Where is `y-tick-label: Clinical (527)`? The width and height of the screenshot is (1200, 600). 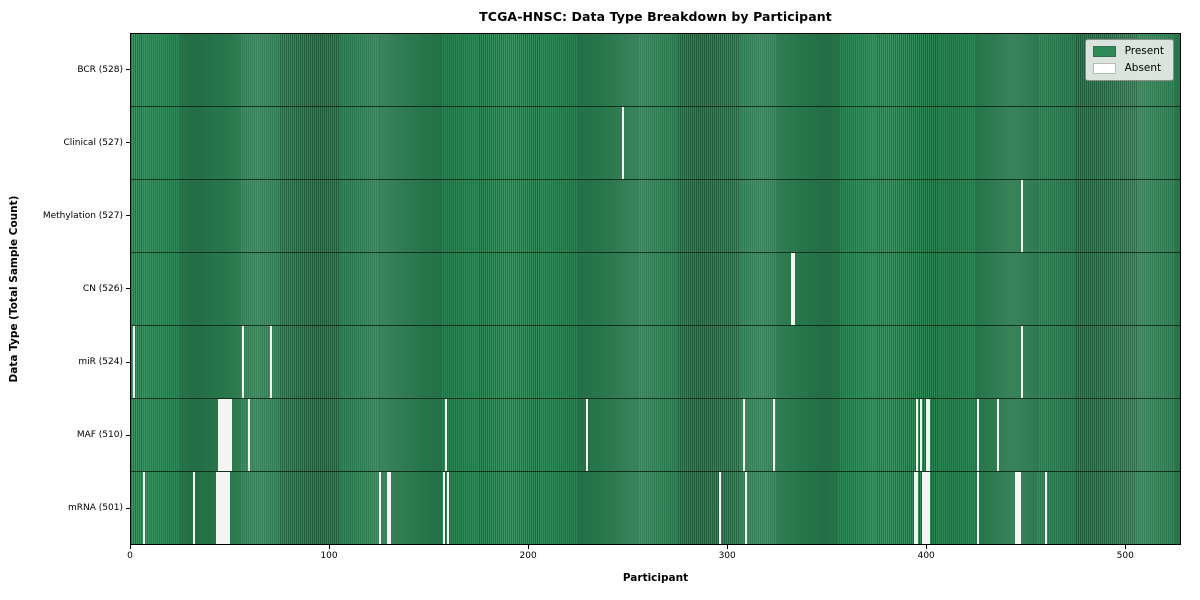 y-tick-label: Clinical (527) is located at coordinates (93, 142).